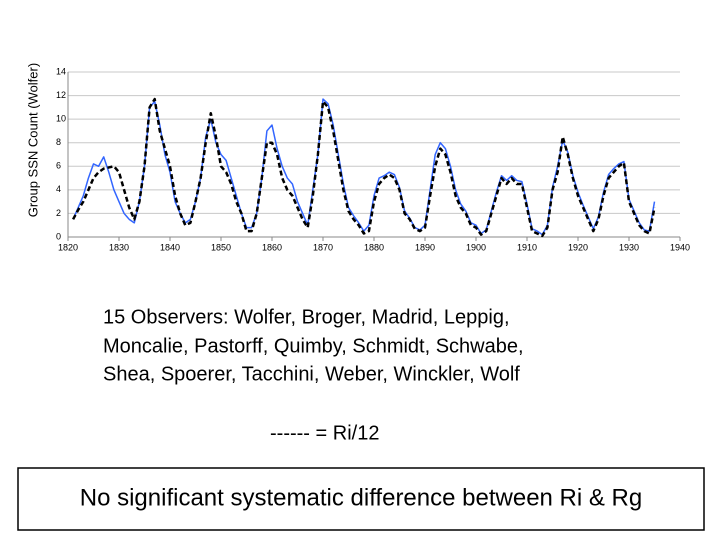  What do you see at coordinates (272, 247) in the screenshot?
I see `x-tick-label: 1860` at bounding box center [272, 247].